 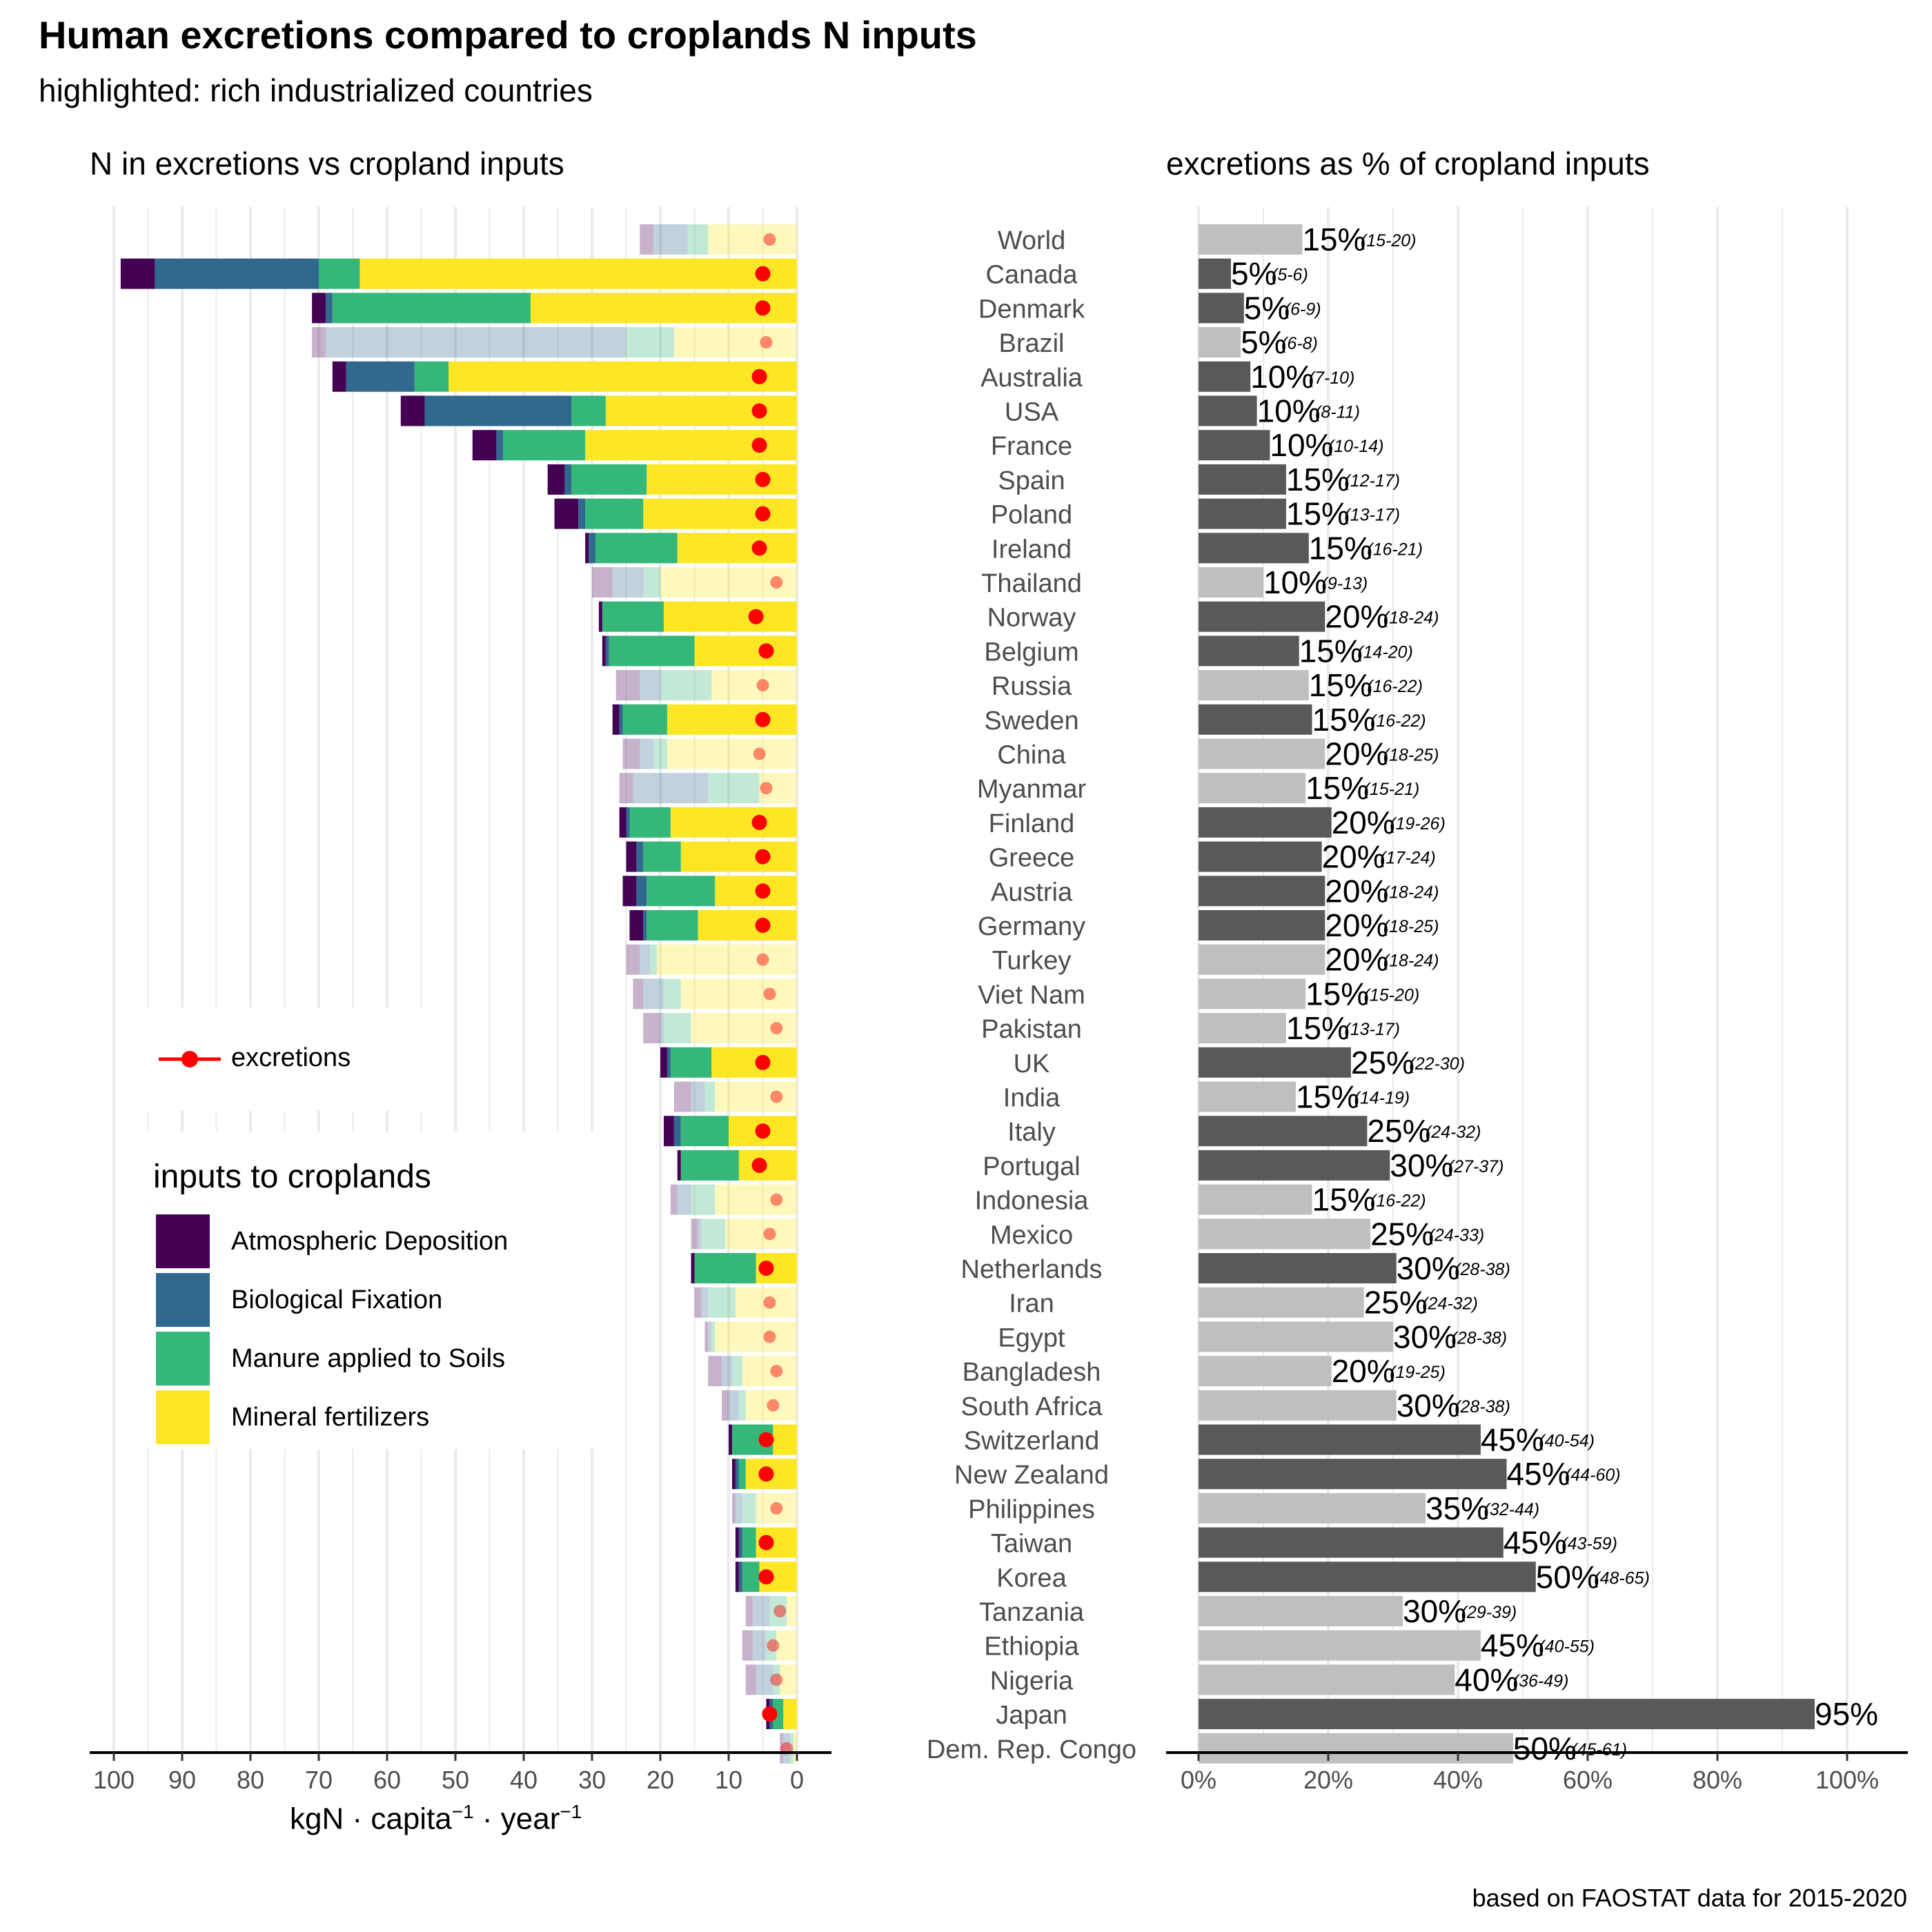 What do you see at coordinates (1031, 446) in the screenshot?
I see `country-label: France` at bounding box center [1031, 446].